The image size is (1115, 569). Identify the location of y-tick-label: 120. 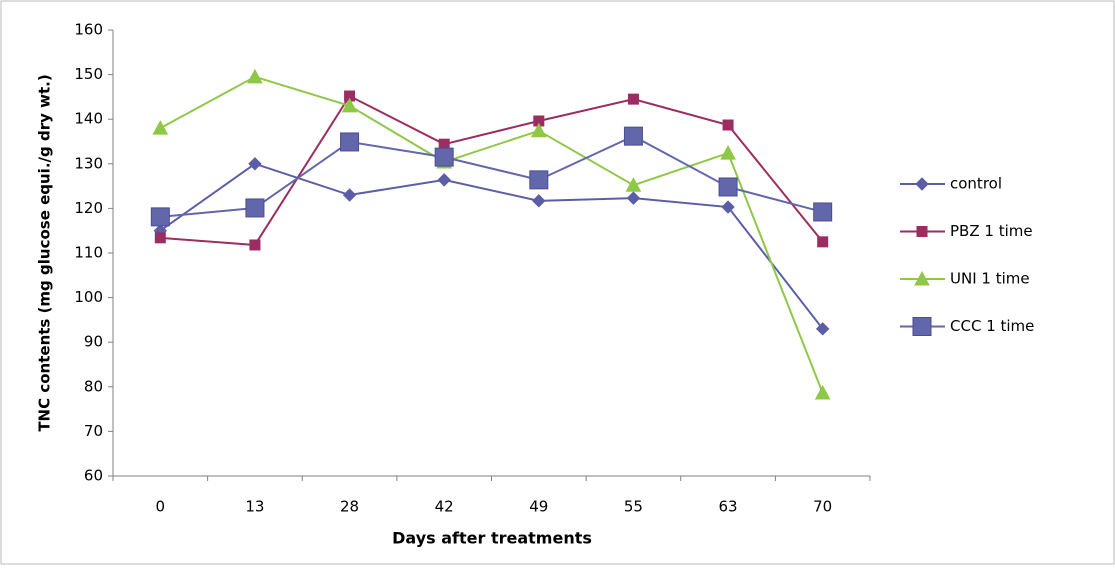
(88, 208).